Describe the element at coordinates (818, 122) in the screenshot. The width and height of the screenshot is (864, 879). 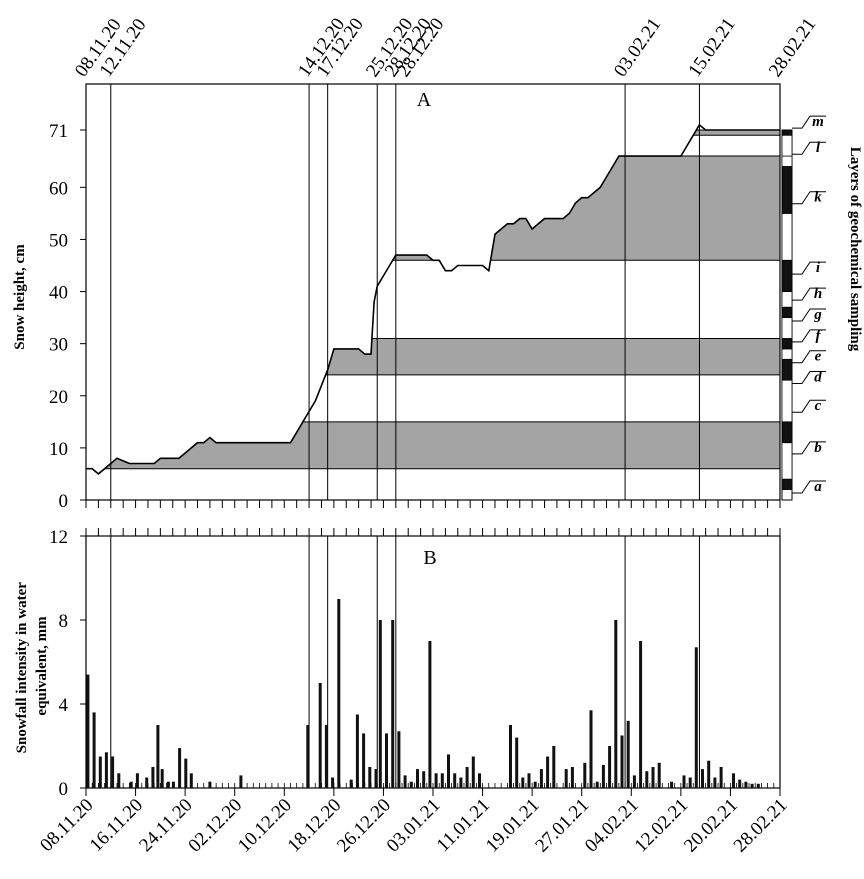
I see `layer-label-m: m` at that location.